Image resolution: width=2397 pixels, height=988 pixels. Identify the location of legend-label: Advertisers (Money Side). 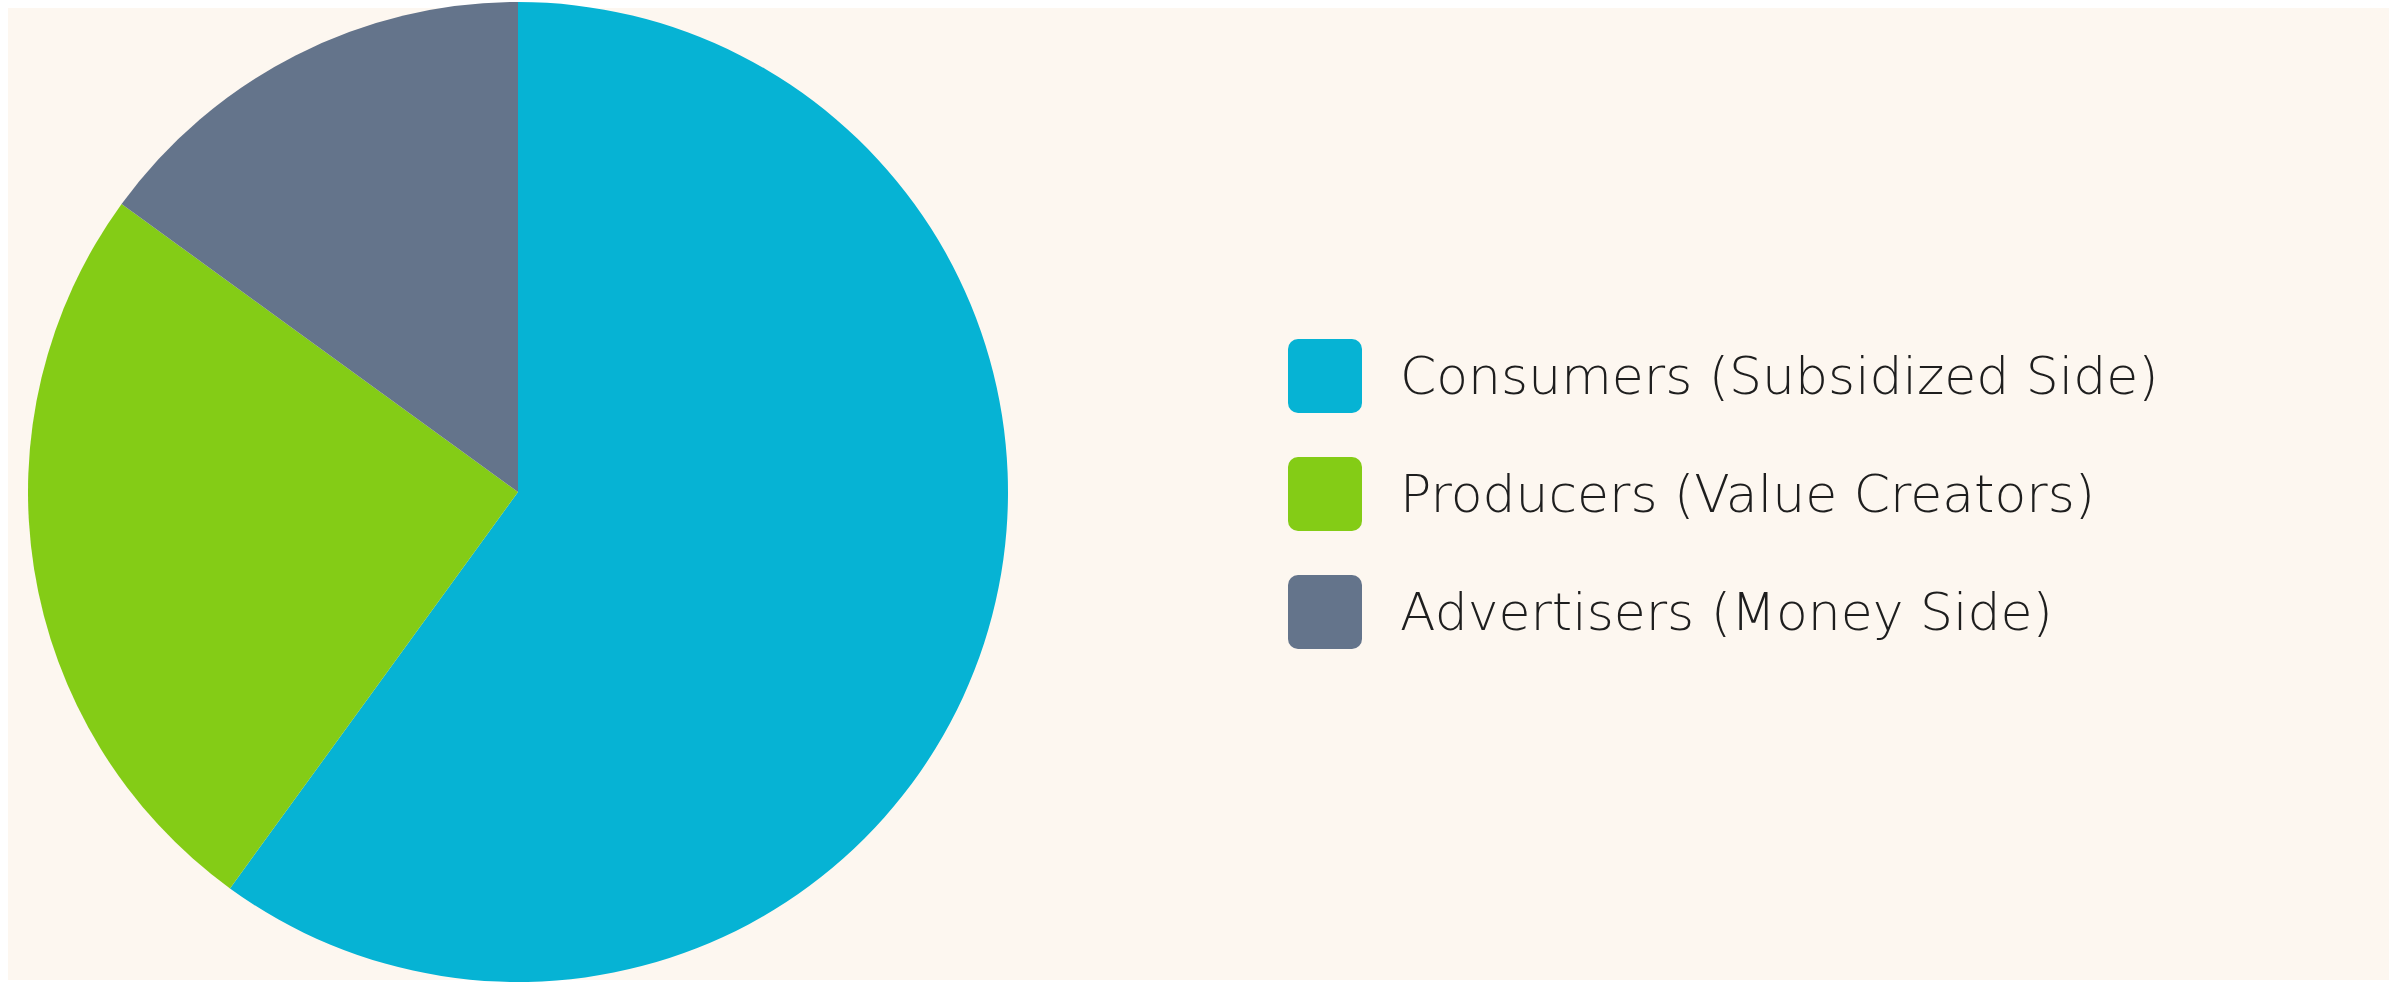
(1726, 612).